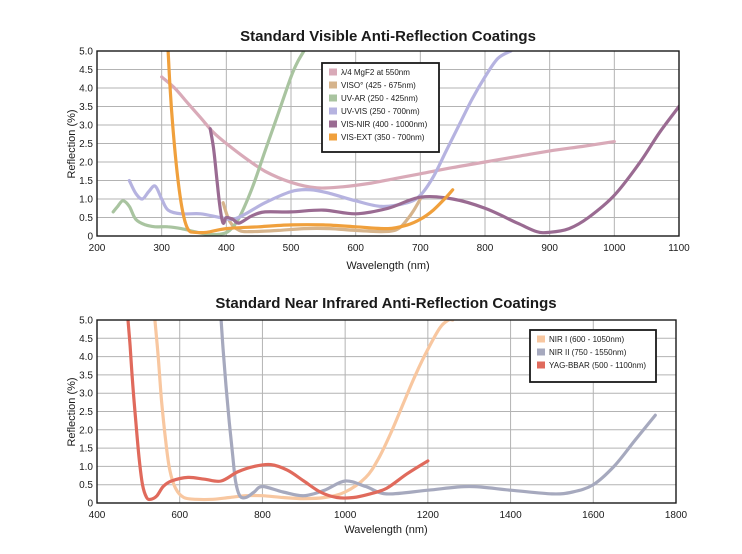 The width and height of the screenshot is (742, 554). Describe the element at coordinates (510, 515) in the screenshot. I see `x-tick-label: 1400` at that location.